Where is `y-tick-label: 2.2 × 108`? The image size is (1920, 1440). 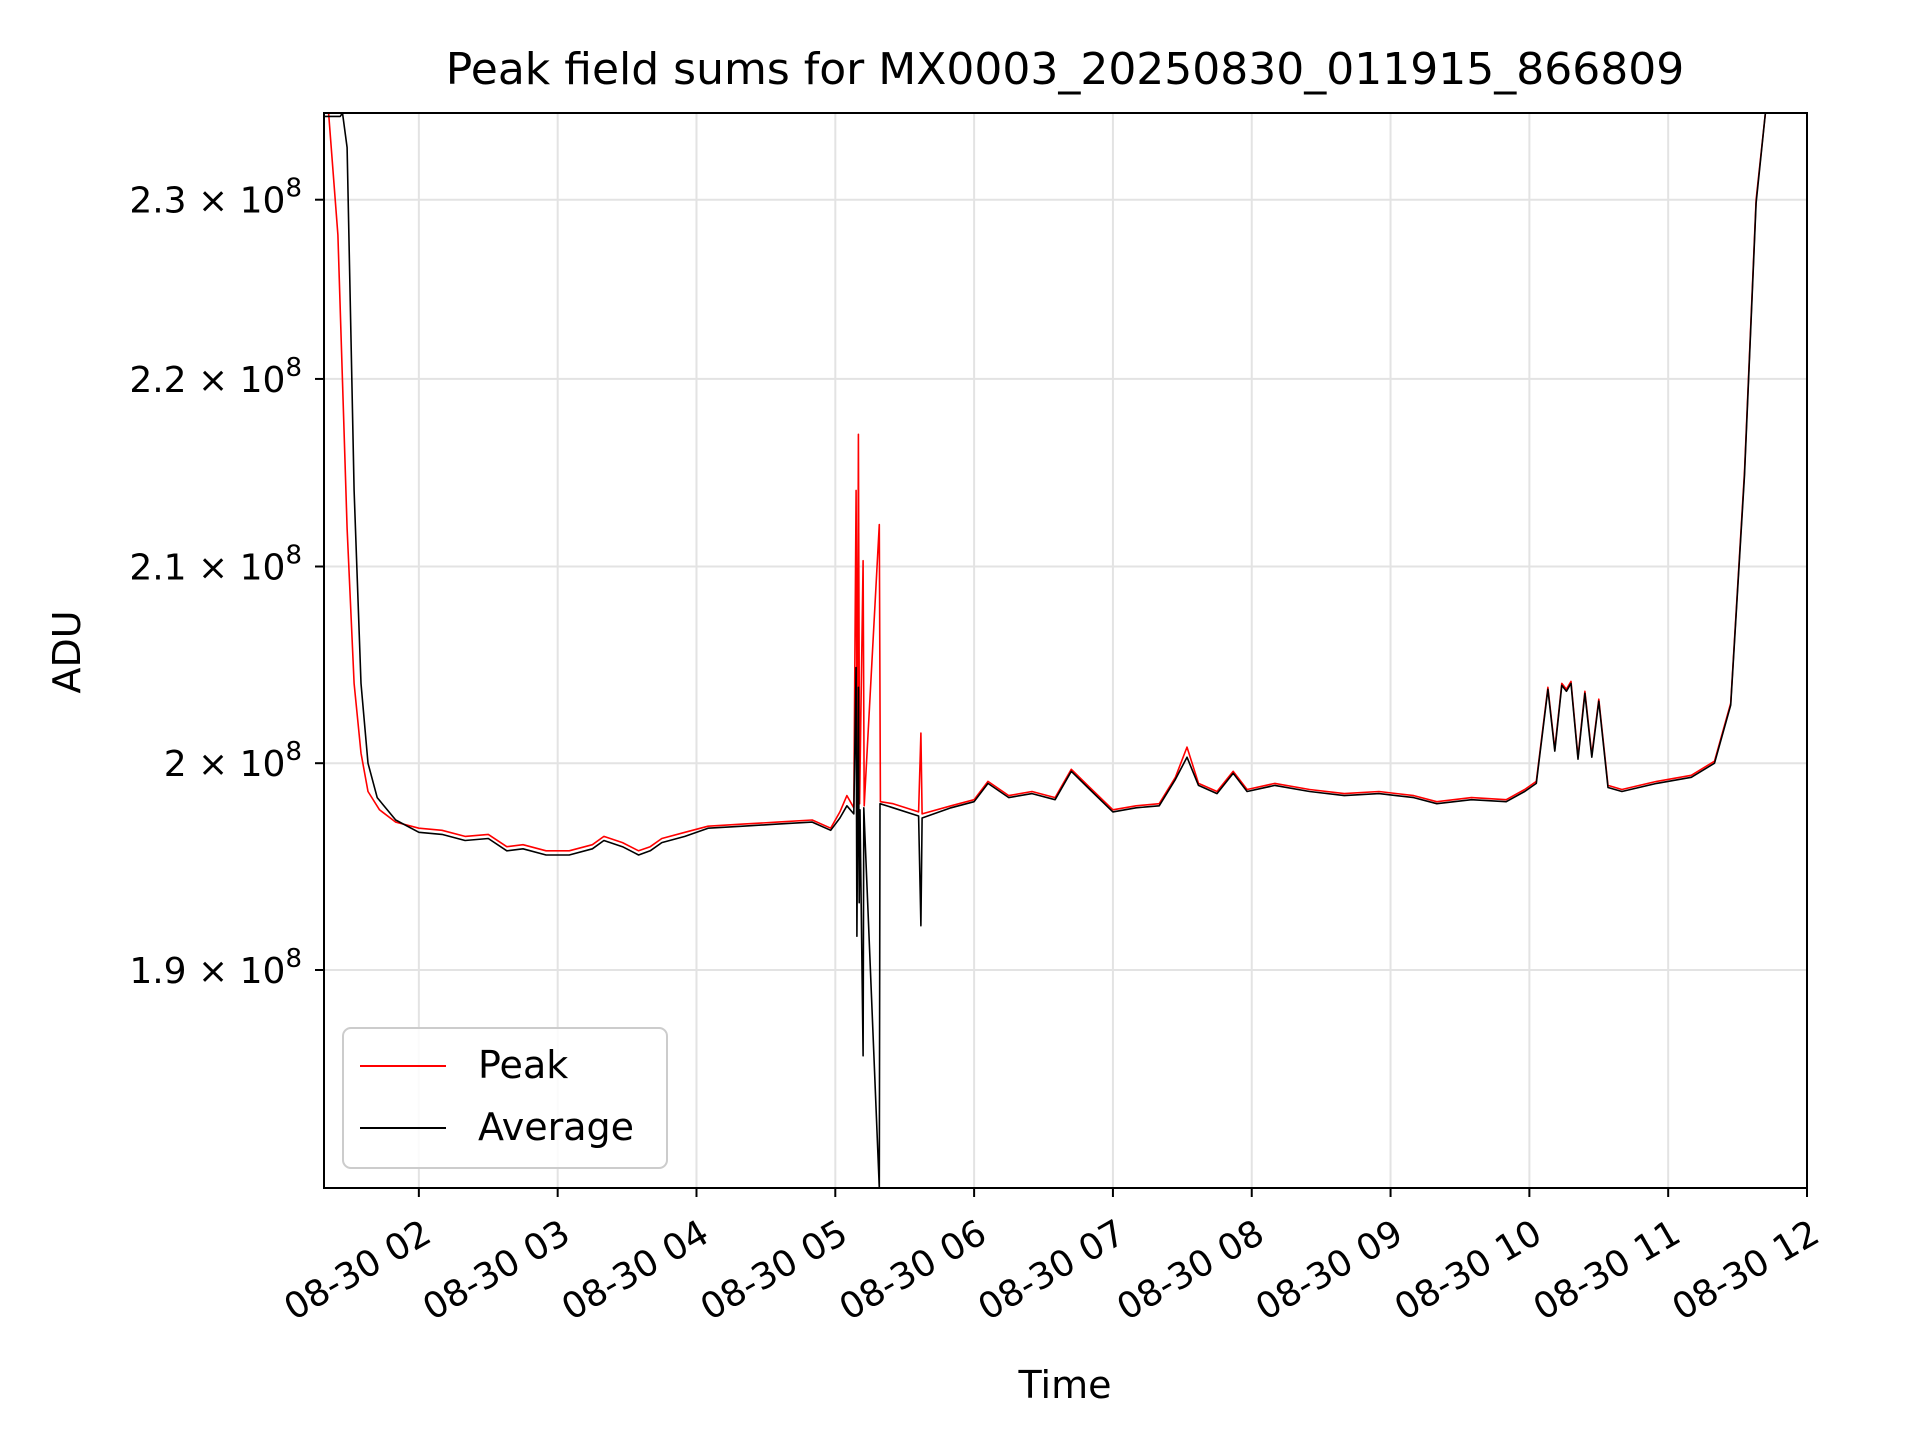 y-tick-label: 2.2 × 108 is located at coordinates (215, 377).